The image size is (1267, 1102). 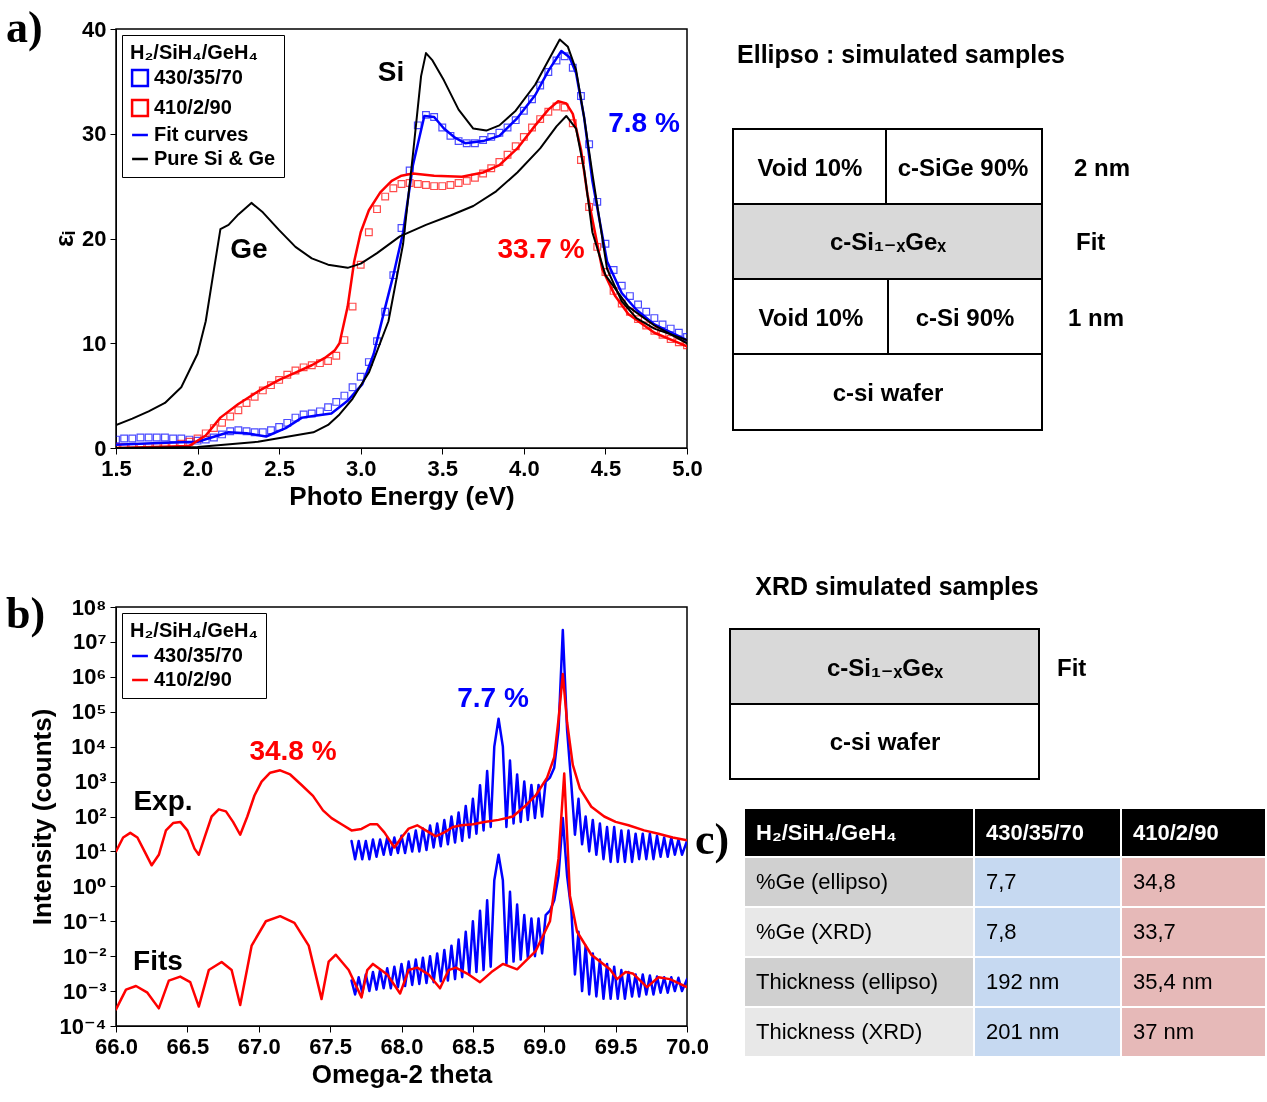 What do you see at coordinates (90, 851) in the screenshot?
I see `y-tick-label: 10¹` at bounding box center [90, 851].